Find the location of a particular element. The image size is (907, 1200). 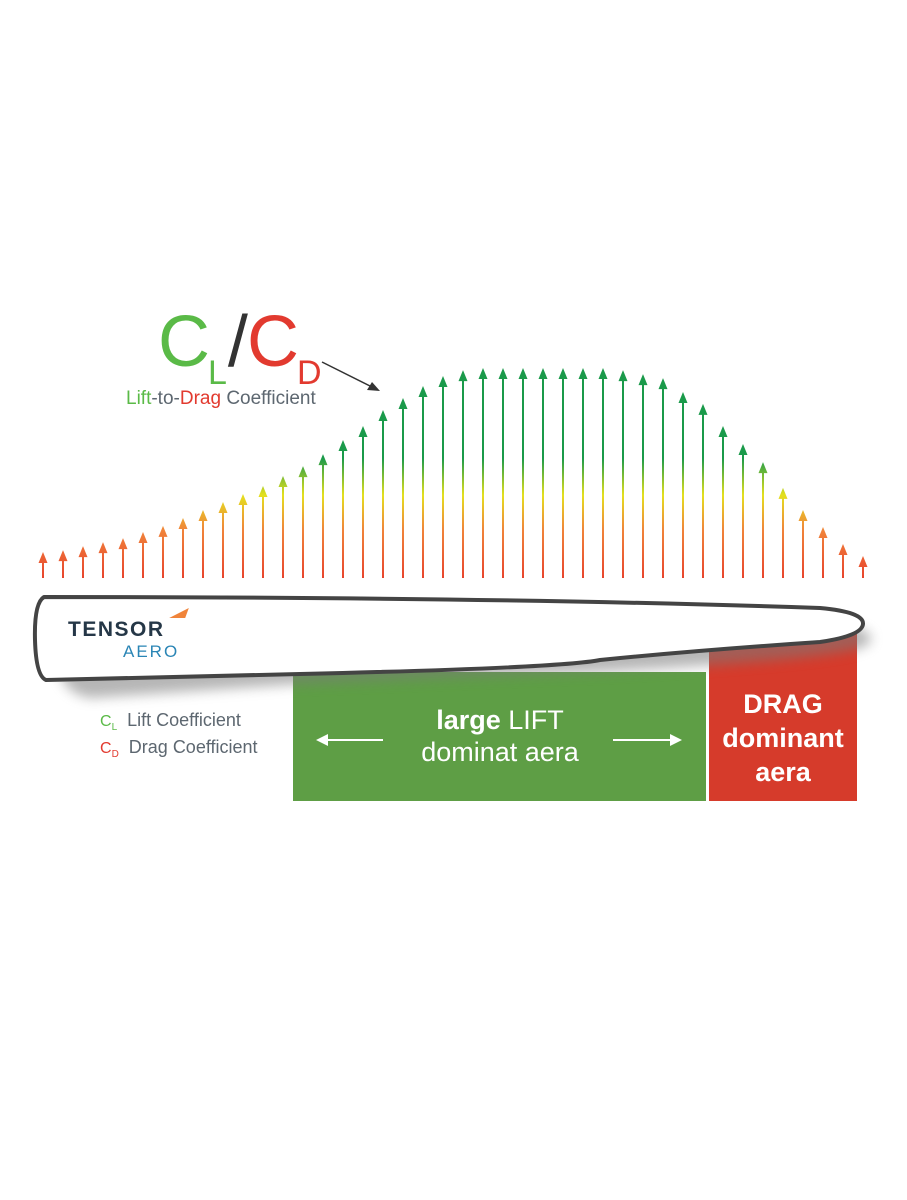

tensor-aero-logo: TENSOR AERO is located at coordinates (133, 634).